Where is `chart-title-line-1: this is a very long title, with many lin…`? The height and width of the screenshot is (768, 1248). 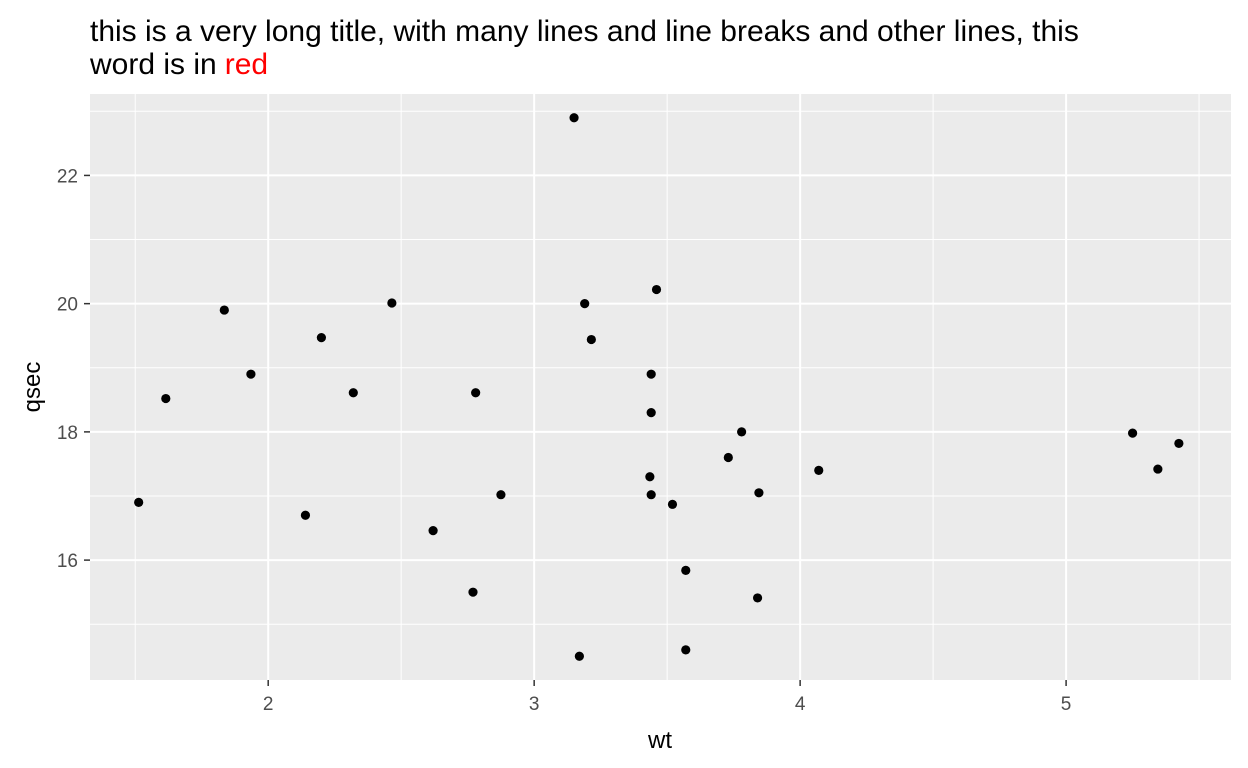
chart-title-line-1: this is a very long title, with many lin… is located at coordinates (584, 31).